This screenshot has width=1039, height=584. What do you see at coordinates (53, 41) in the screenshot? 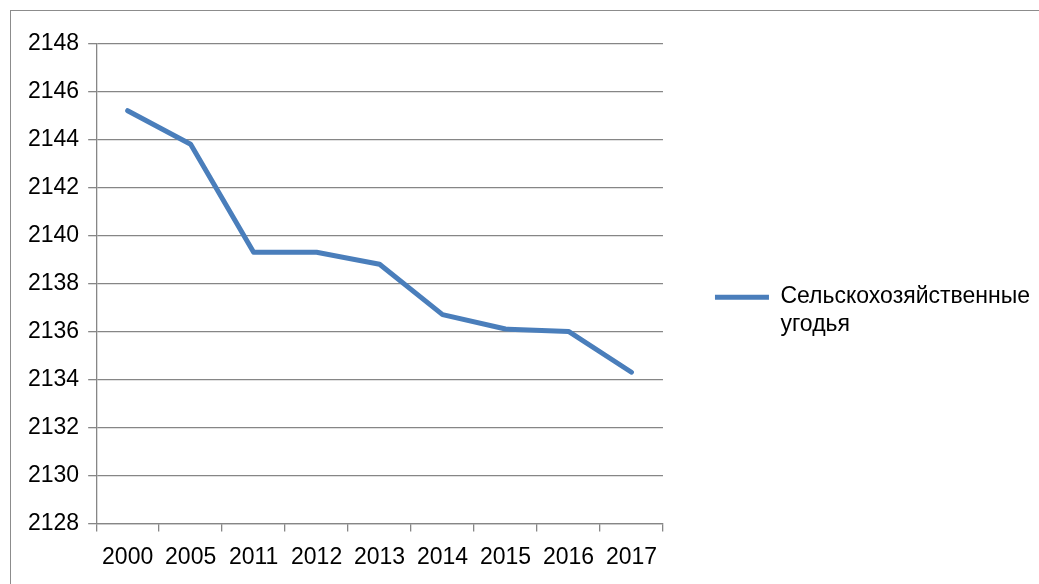
I see `y-tick-label: 2148` at bounding box center [53, 41].